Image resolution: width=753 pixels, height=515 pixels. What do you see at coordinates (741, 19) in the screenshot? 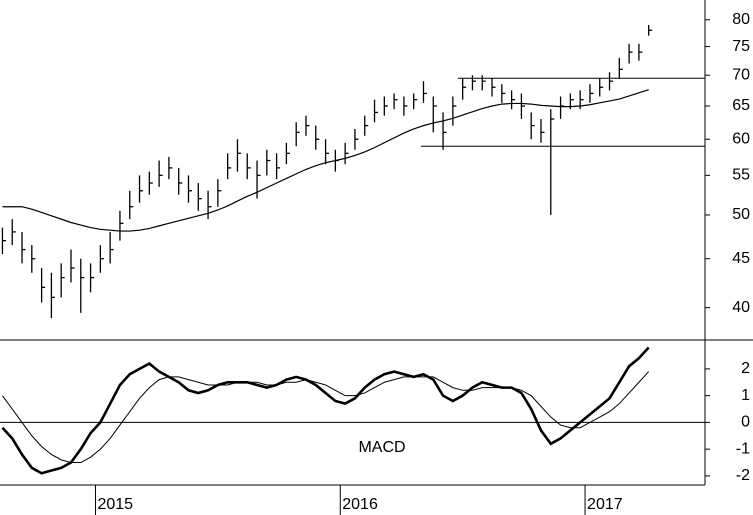
I see `y-tick-label: 80` at bounding box center [741, 19].